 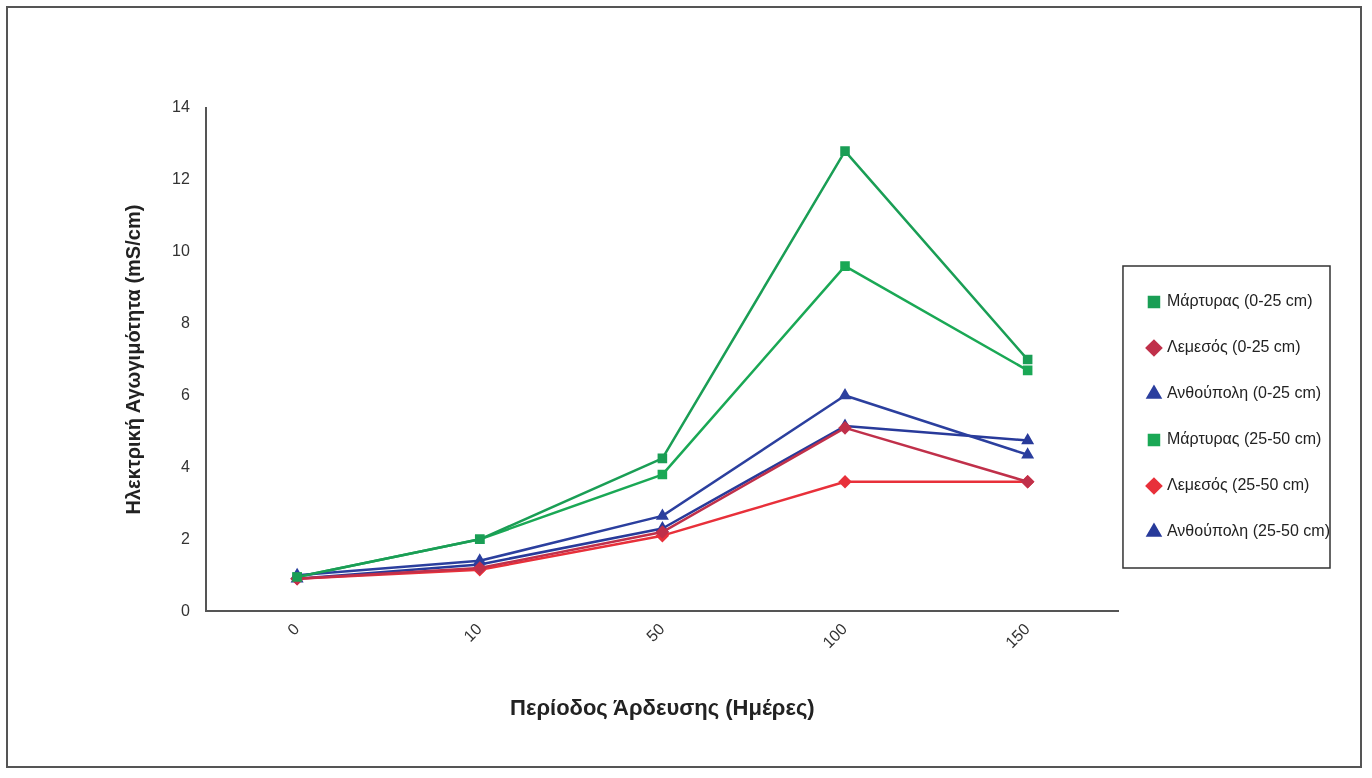 I want to click on x-axis-title: Περίοδος Άρδευσης (Ημέρες), so click(x=662, y=707).